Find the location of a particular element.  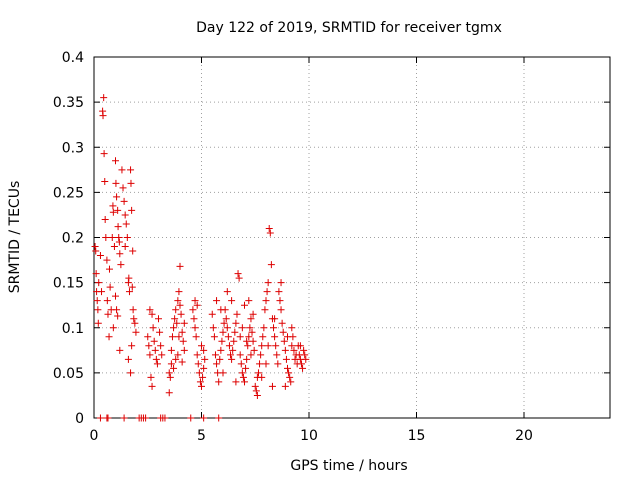

y-tick-label: 0.1 is located at coordinates (73, 329).